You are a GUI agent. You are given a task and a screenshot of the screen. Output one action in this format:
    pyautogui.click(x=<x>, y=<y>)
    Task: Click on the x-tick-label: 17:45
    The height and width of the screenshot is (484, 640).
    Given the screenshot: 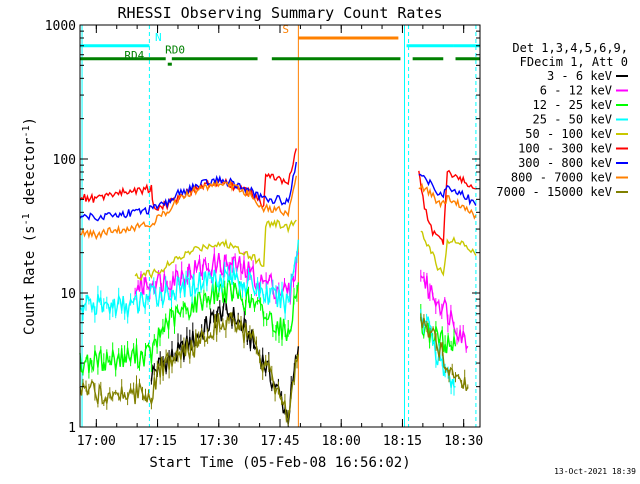 What is the action you would take?
    pyautogui.click(x=279, y=441)
    